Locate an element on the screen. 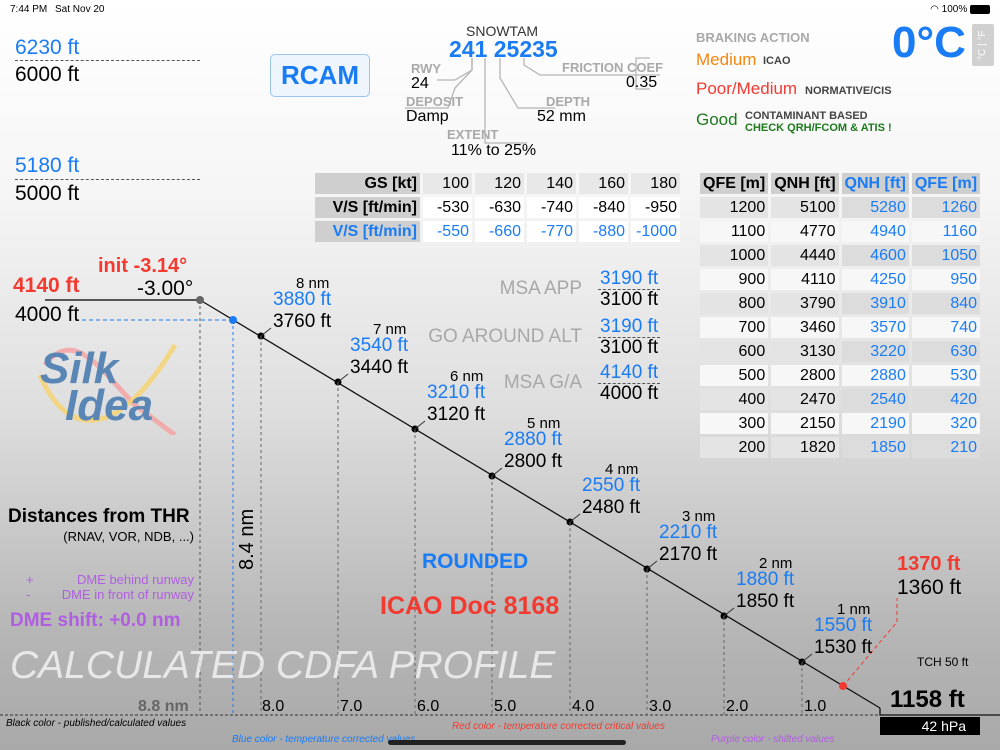  distance-tick: 8.0 is located at coordinates (273, 706).